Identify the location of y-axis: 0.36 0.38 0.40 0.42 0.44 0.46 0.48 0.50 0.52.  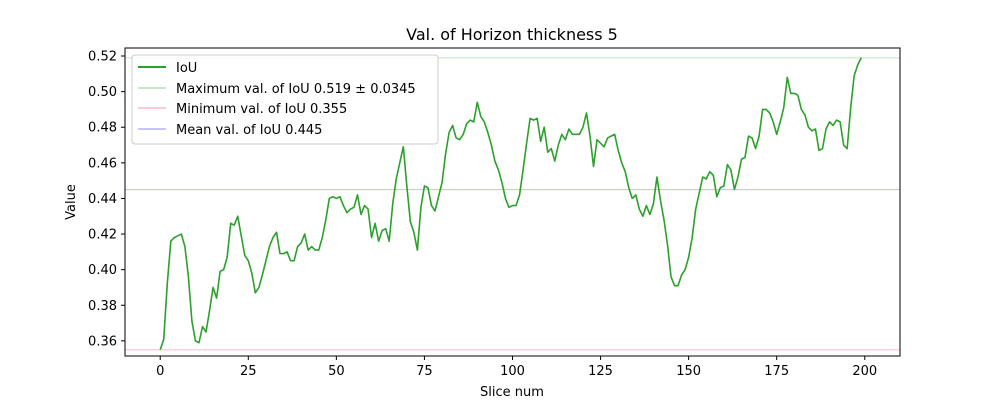
(106, 199).